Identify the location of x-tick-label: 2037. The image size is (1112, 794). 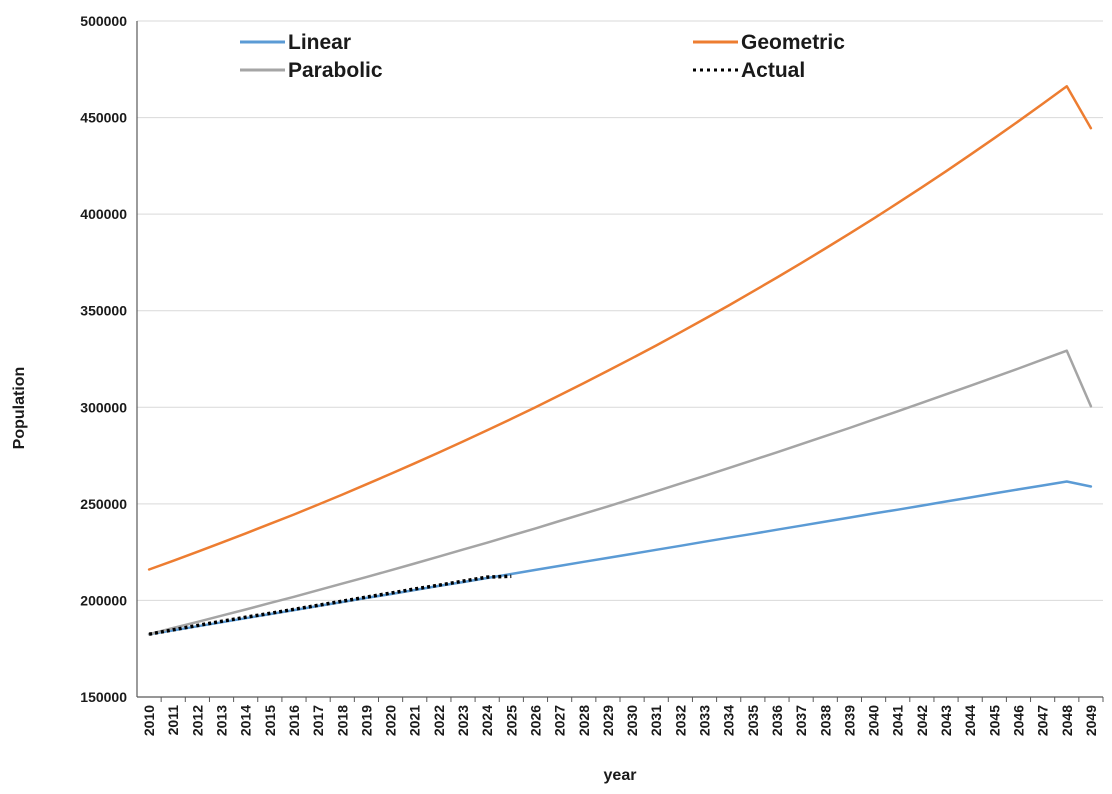
(801, 720).